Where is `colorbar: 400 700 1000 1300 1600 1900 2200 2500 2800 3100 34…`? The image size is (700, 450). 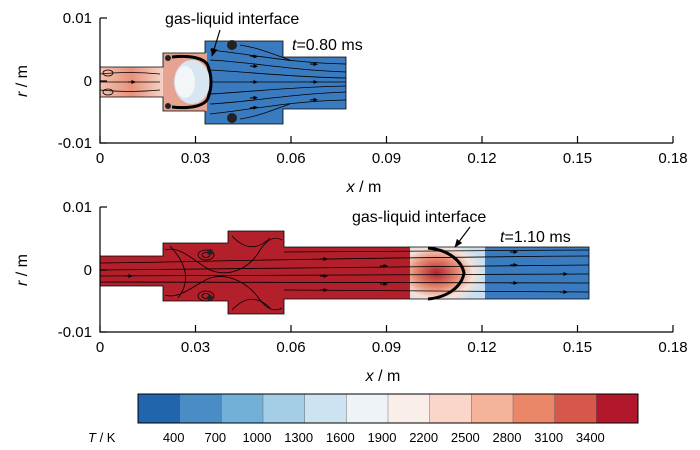
colorbar: 400 700 1000 1300 1600 1900 2200 2500 2800 3100 34… is located at coordinates (363, 419).